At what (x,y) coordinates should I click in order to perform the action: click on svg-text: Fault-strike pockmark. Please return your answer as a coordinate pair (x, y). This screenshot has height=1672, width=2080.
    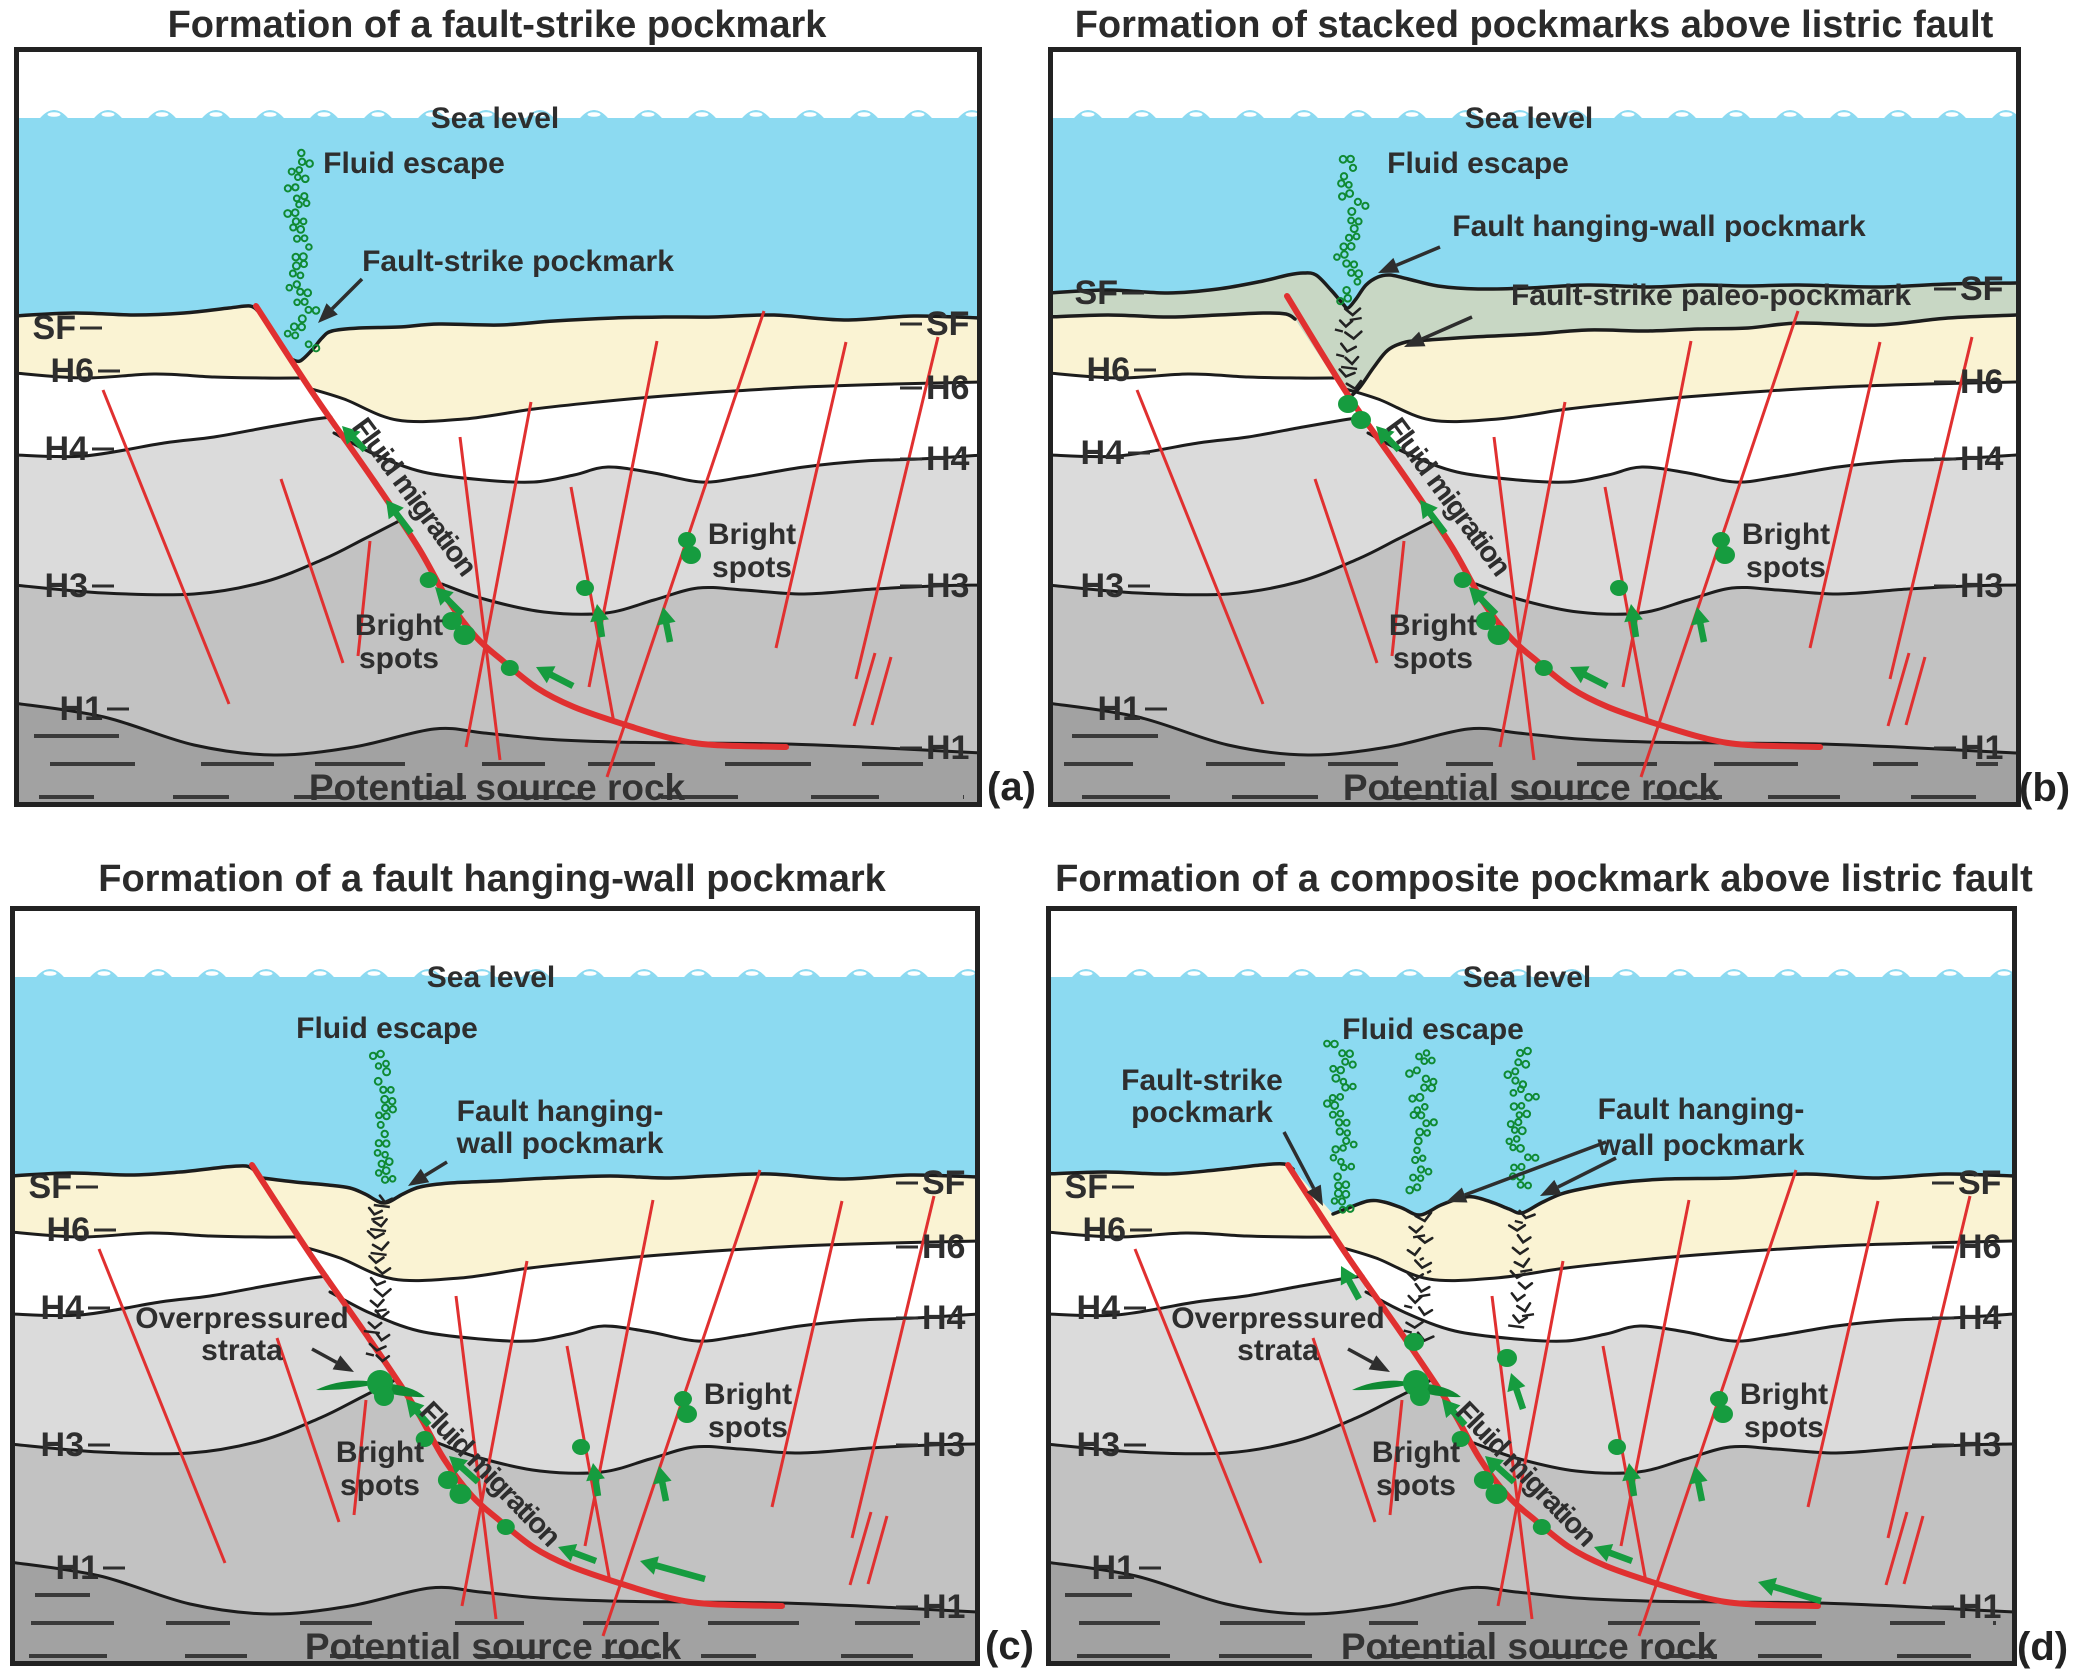
    Looking at the image, I should click on (518, 261).